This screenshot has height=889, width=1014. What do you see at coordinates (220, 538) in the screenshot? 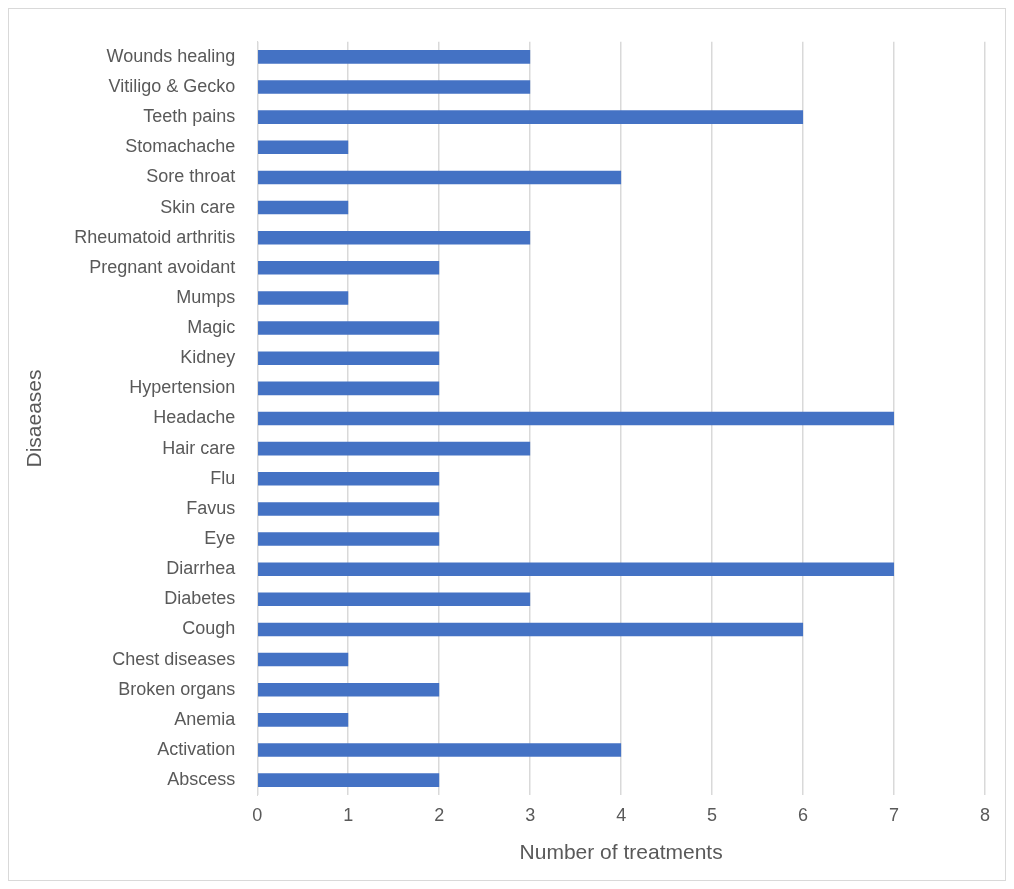
I see `y-tick-label: Eye` at bounding box center [220, 538].